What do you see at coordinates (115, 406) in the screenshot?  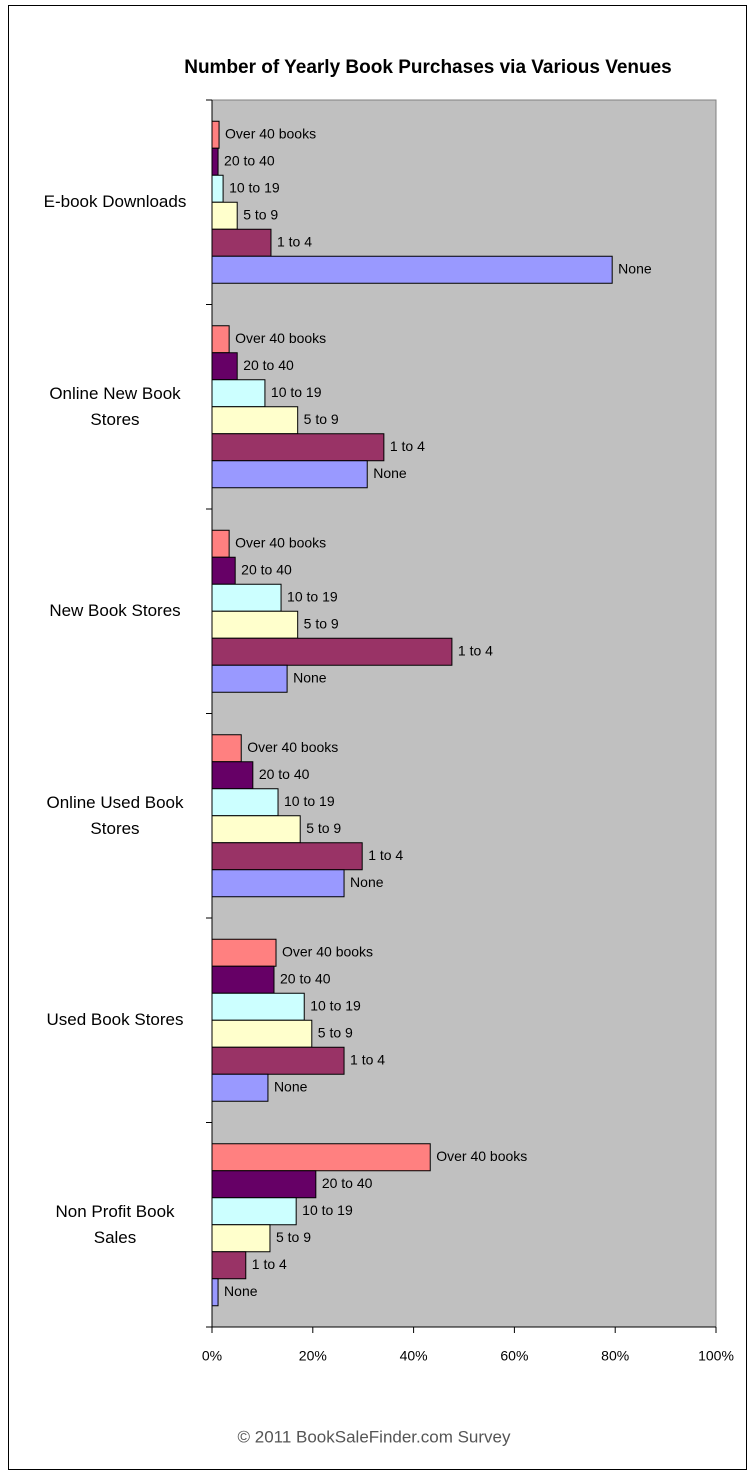 I see `category-label: Online New Book Stores` at bounding box center [115, 406].